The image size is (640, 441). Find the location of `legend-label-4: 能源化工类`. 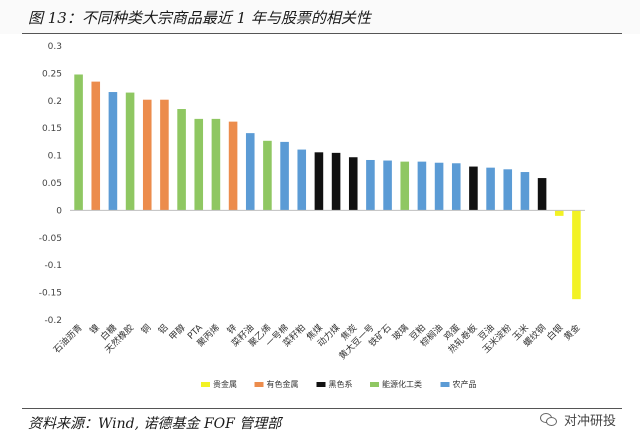

legend-label-4: 能源化工类 is located at coordinates (402, 384).